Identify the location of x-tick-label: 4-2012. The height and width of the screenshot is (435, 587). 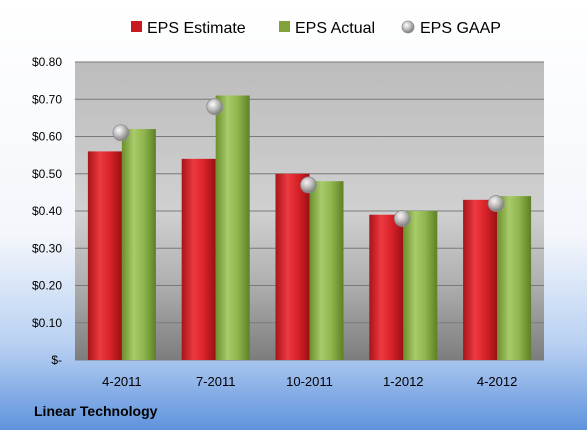
(497, 381).